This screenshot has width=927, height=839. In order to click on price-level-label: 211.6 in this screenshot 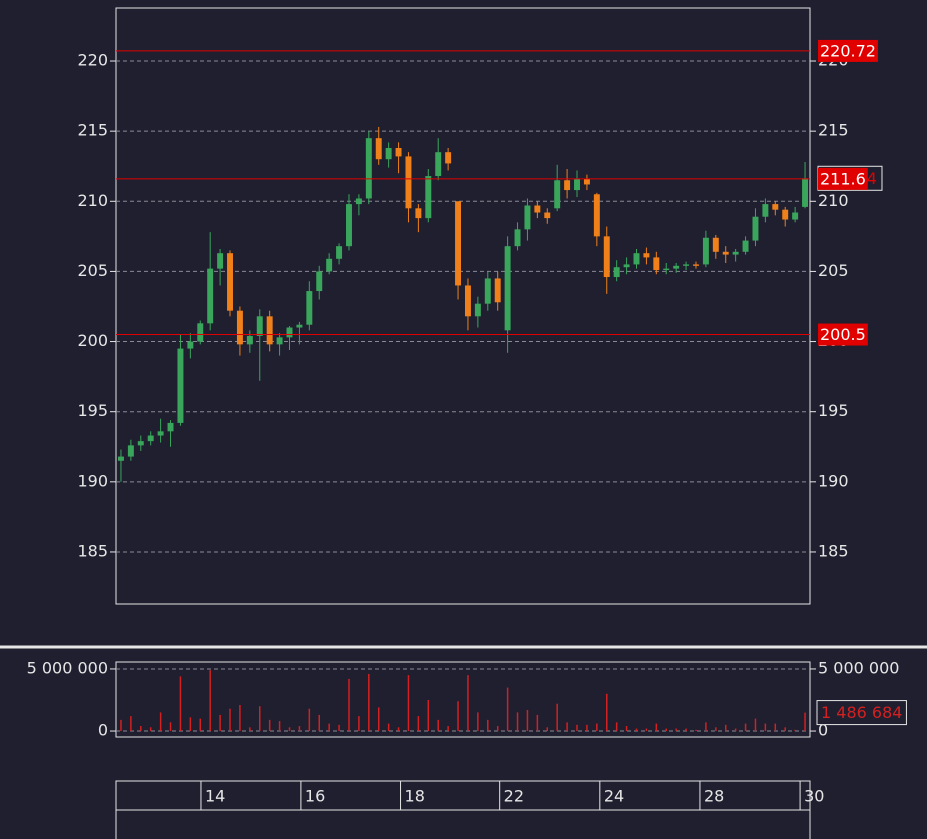, I will do `click(843, 178)`.